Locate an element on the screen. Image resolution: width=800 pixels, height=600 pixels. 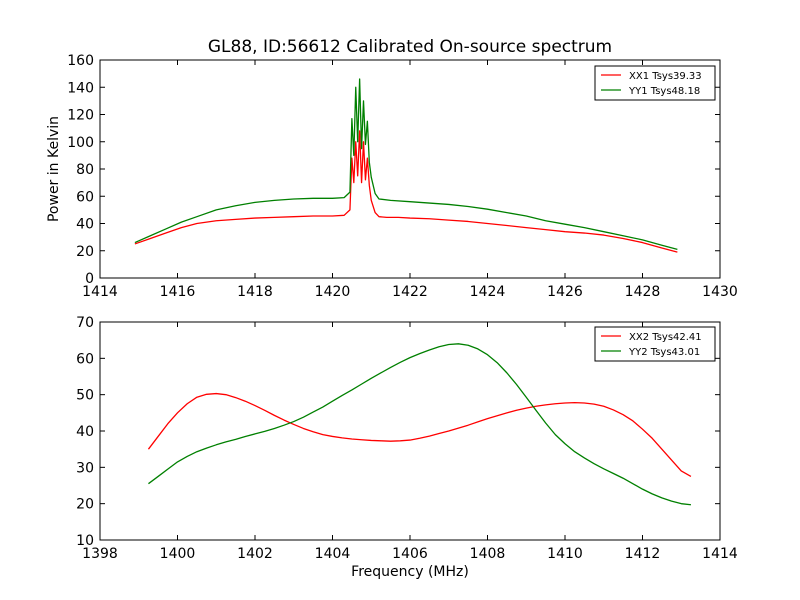
x-tick-label: 1420 is located at coordinates (333, 292).